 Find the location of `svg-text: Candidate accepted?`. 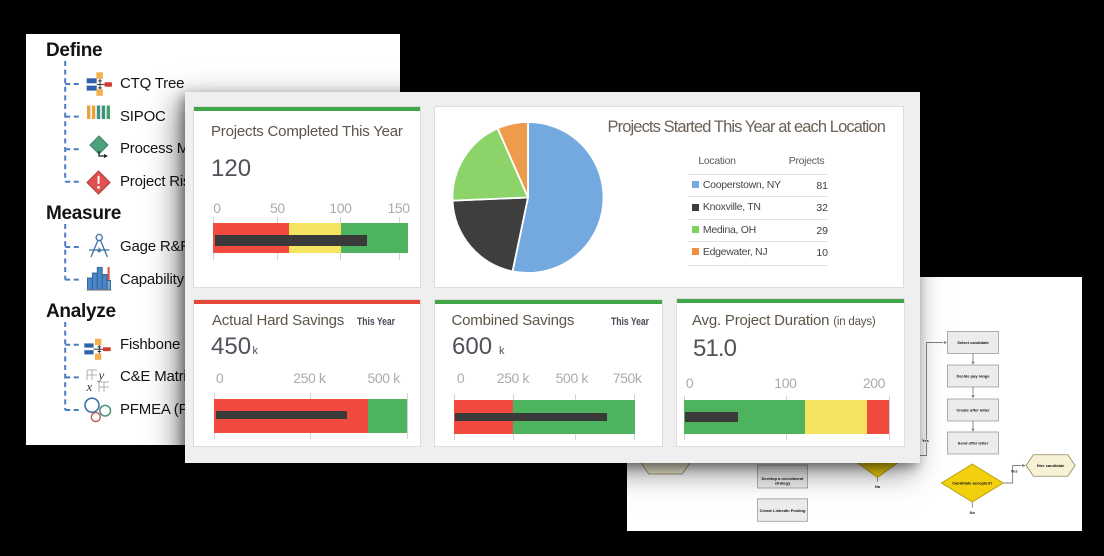

svg-text: Candidate accepted? is located at coordinates (972, 483).